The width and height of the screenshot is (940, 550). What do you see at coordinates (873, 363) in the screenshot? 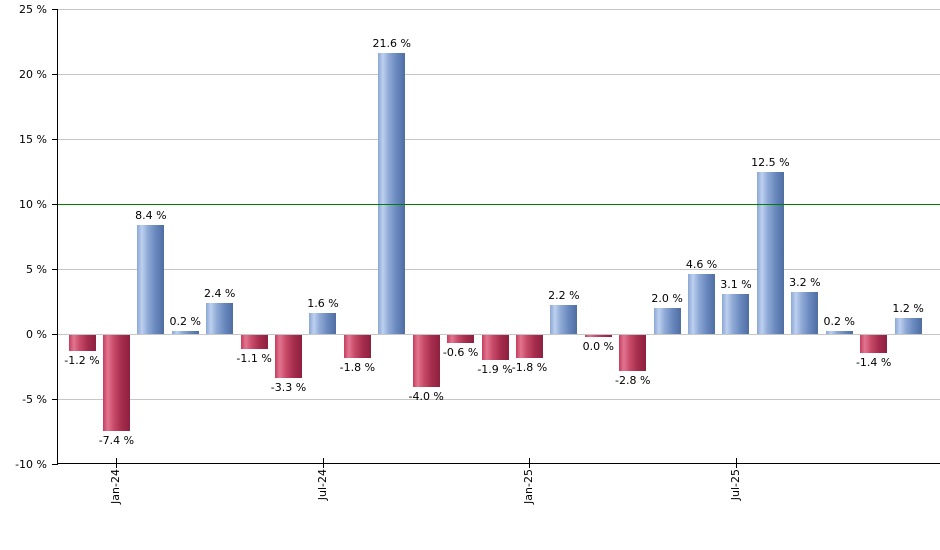
I see `bar-value-label: -1.4 %` at bounding box center [873, 363].